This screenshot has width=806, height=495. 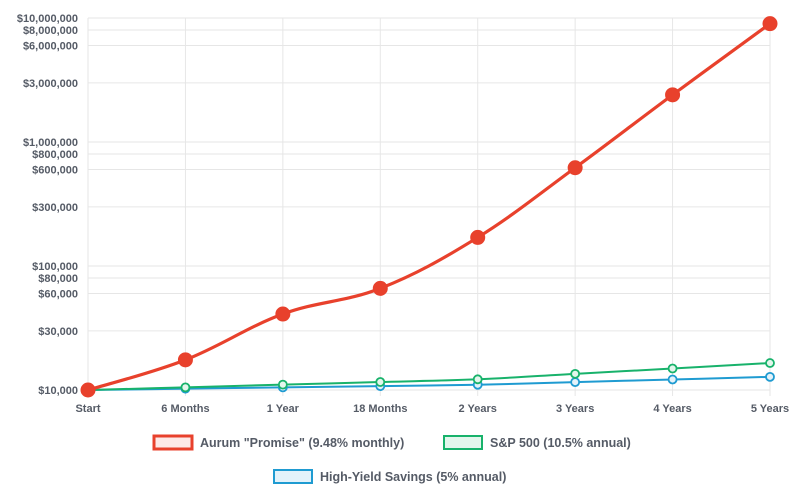 I want to click on y-tick-label: $60,000, so click(x=58, y=295).